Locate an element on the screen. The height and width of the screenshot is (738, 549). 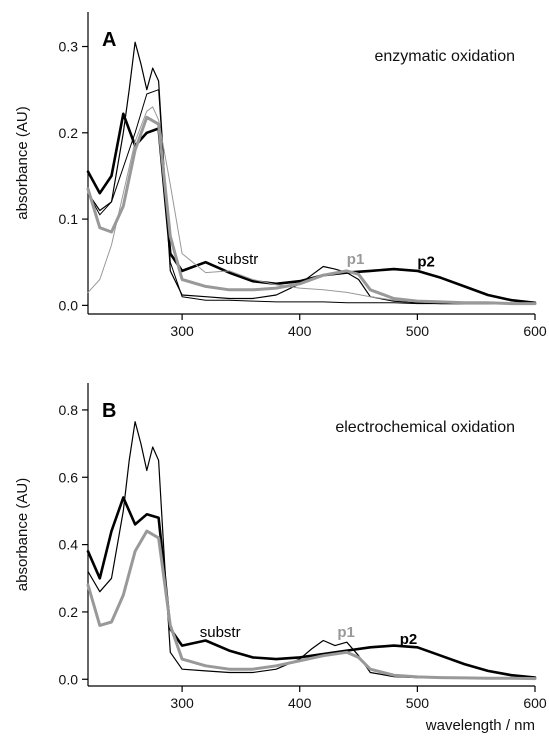
panel-b-letter: B is located at coordinates (109, 411).